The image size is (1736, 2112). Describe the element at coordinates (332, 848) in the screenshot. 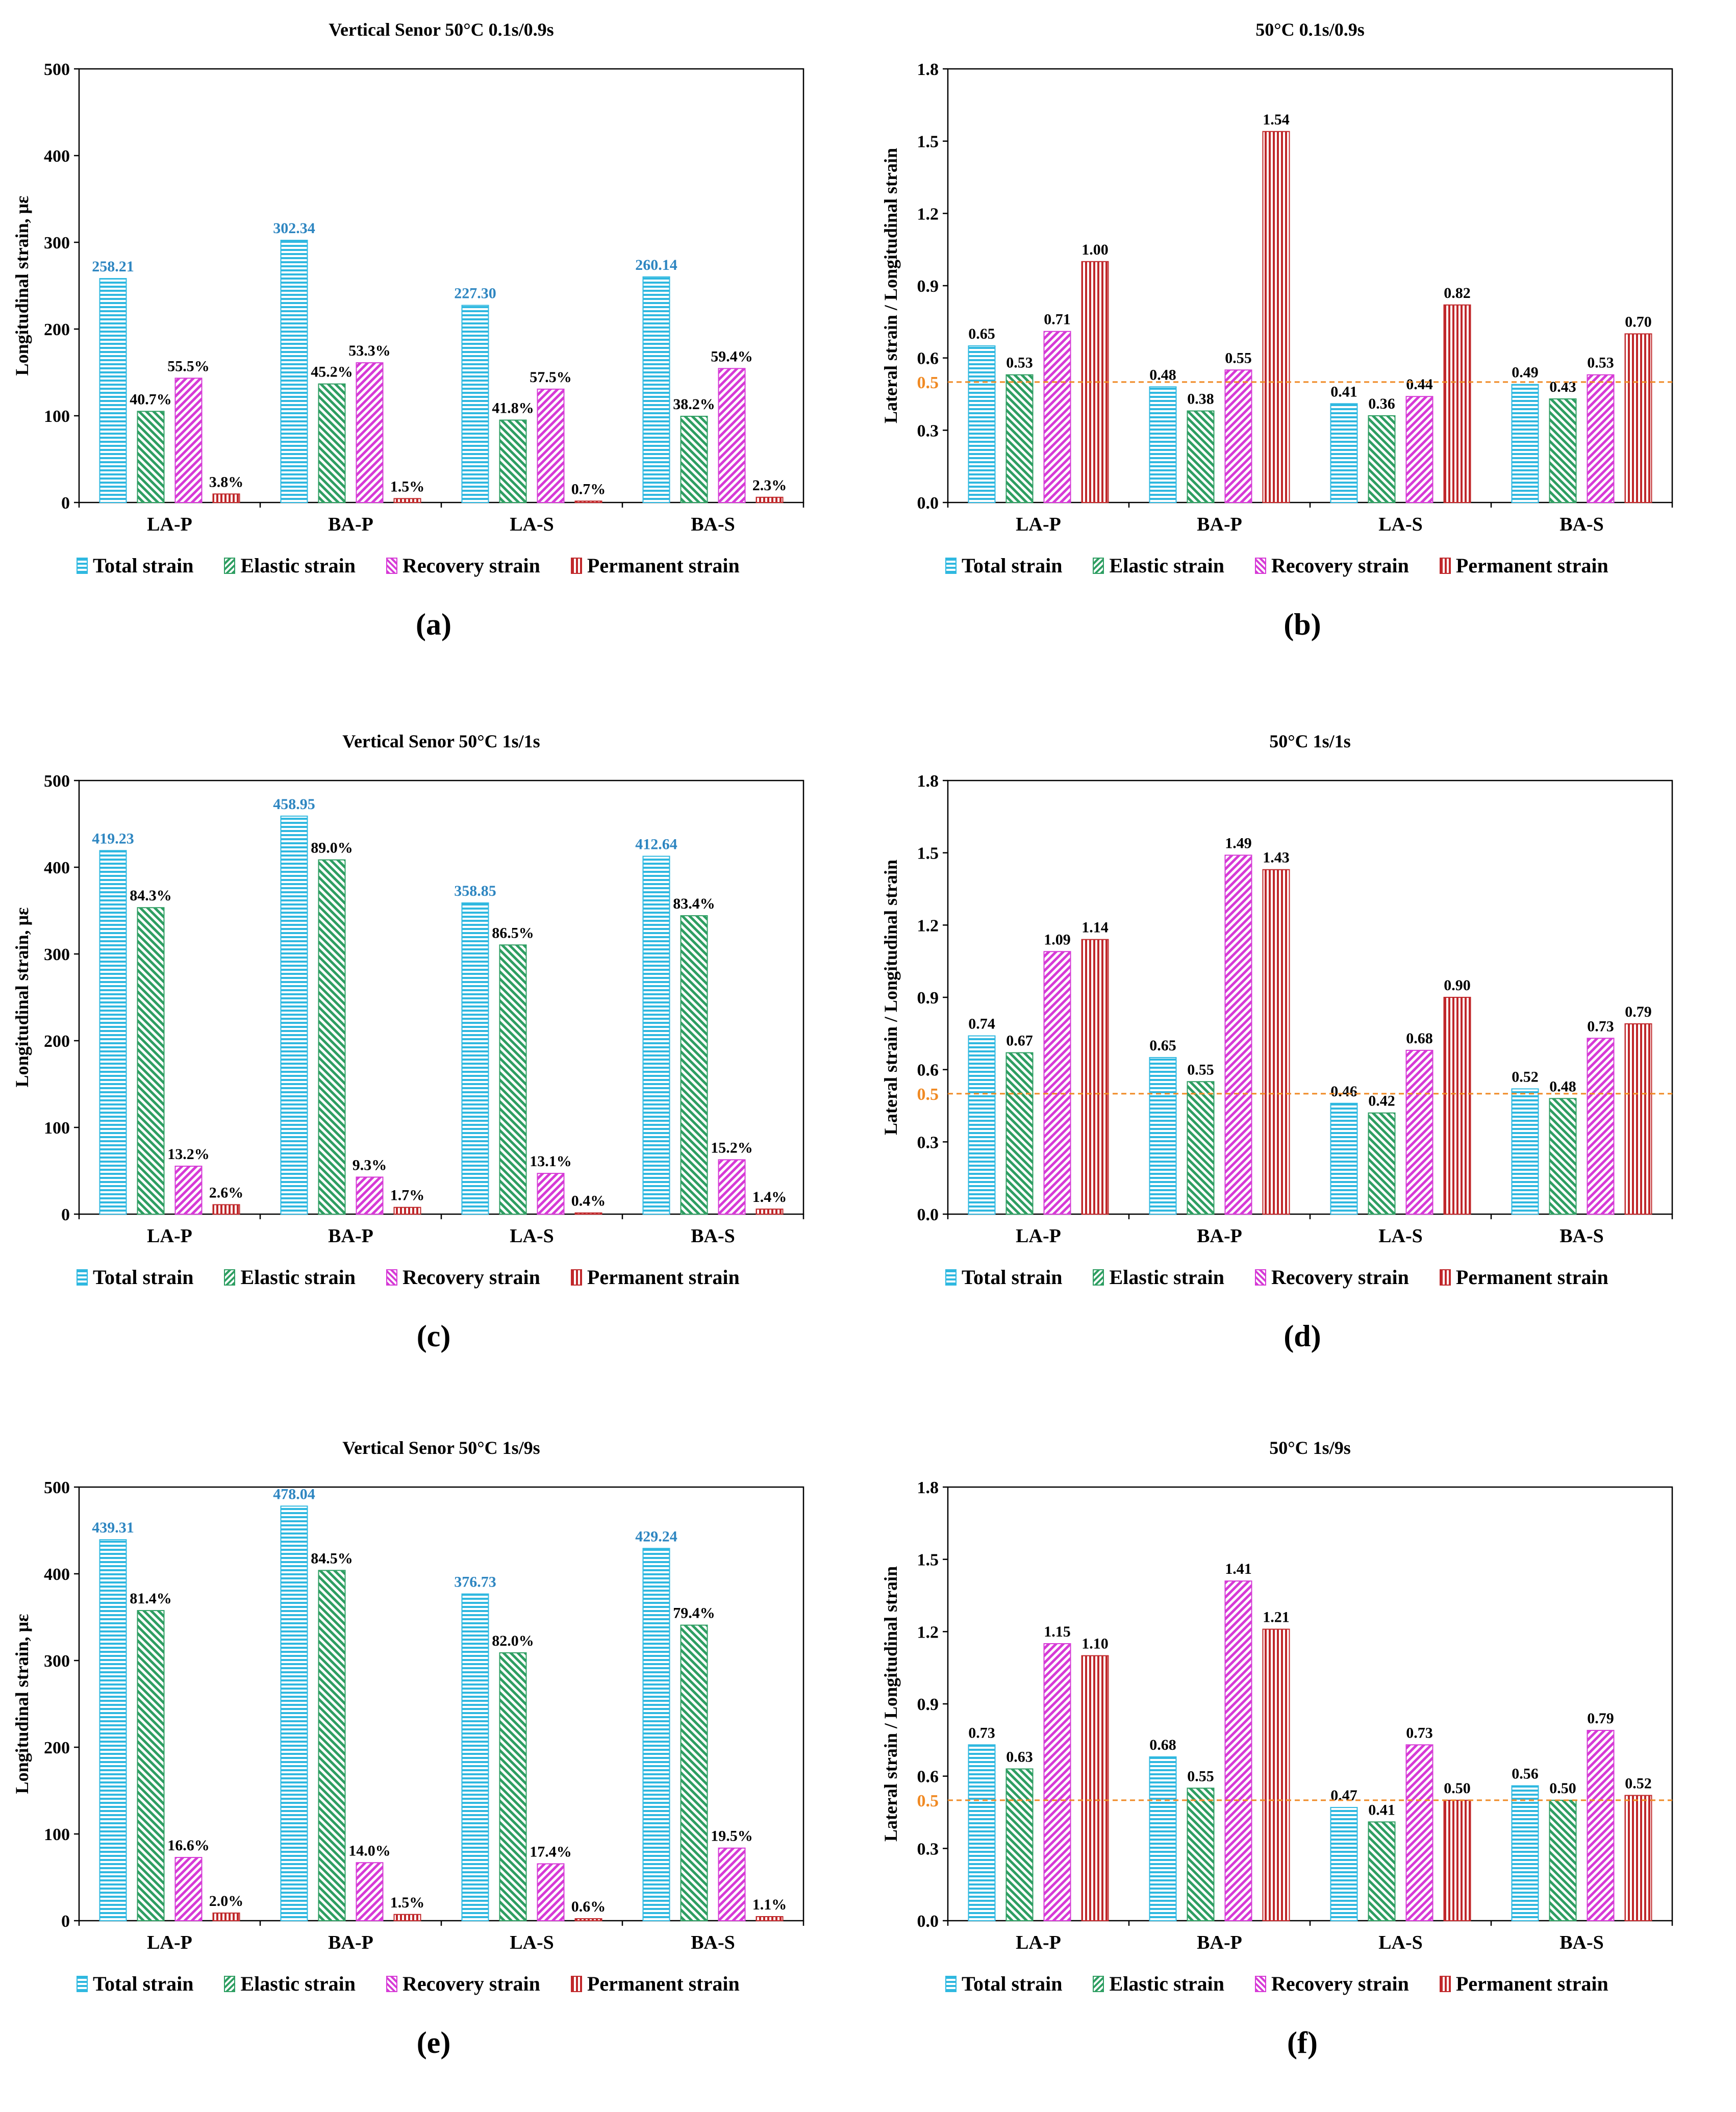

I see `data-label: 89.0%` at that location.